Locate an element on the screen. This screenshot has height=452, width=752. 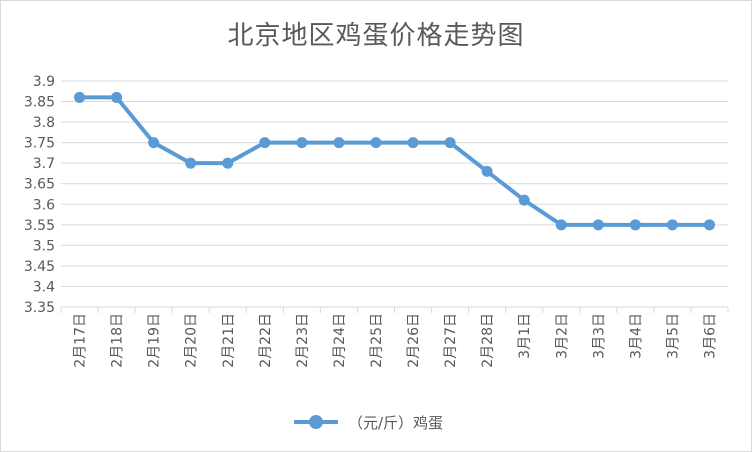
x-tick-label-1: 2月18日 is located at coordinates (118, 340).